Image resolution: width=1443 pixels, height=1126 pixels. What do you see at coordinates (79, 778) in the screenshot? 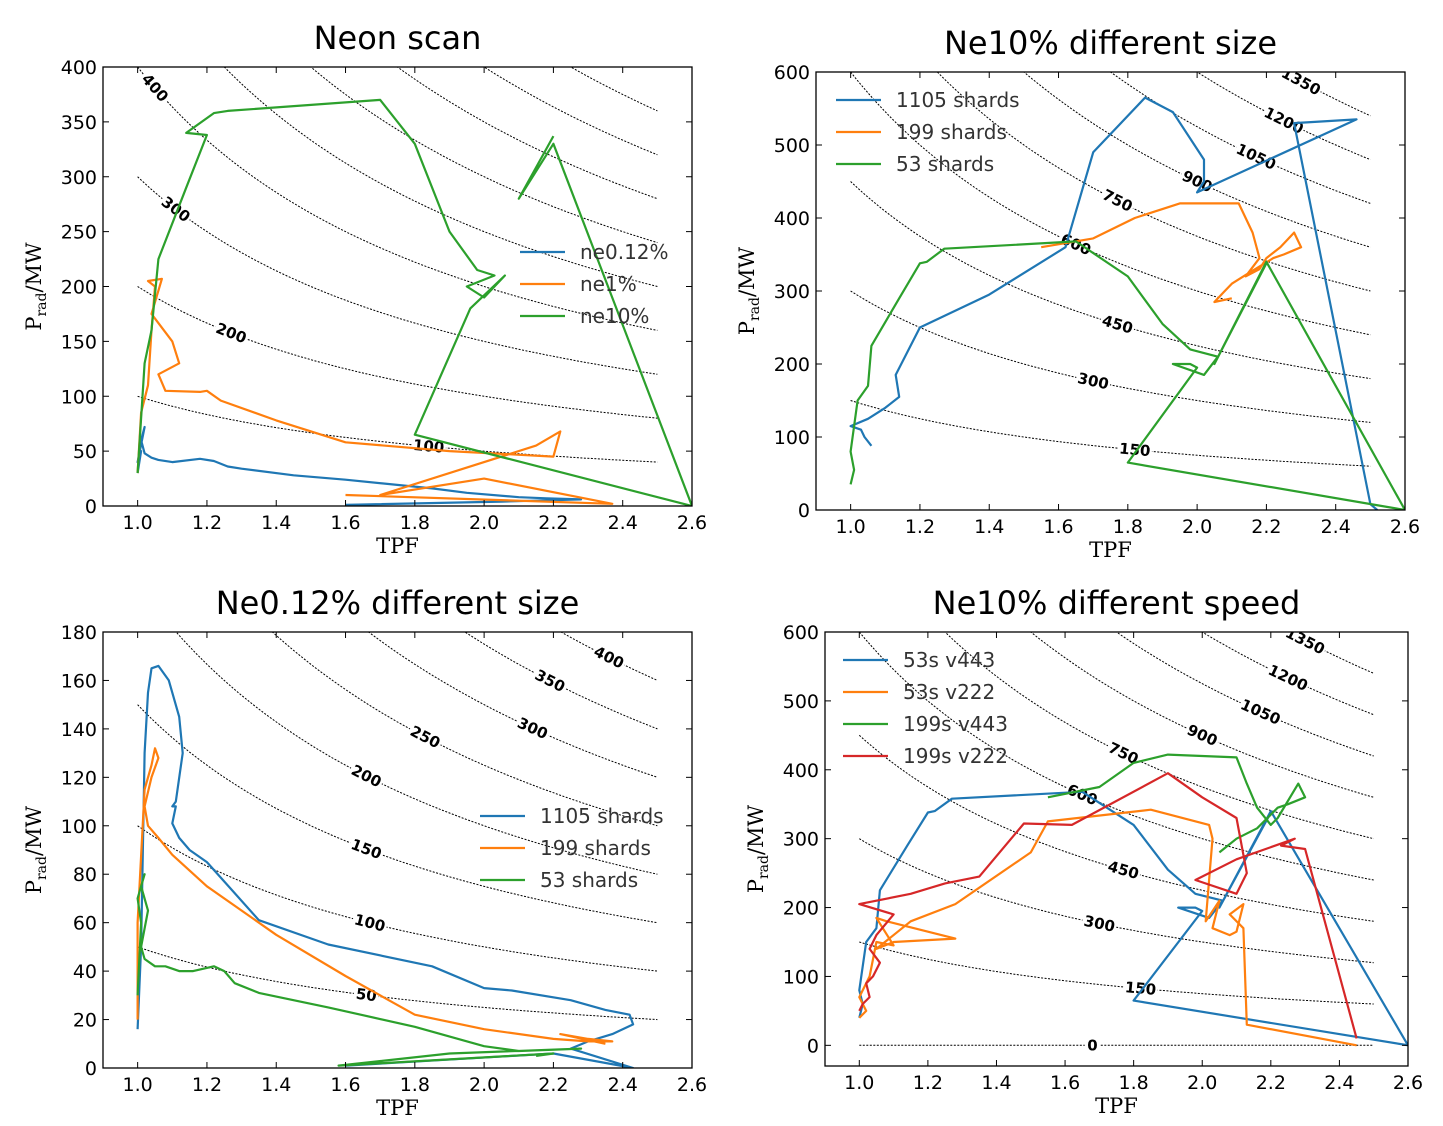
I see `y-tick-label: 120` at bounding box center [79, 778].